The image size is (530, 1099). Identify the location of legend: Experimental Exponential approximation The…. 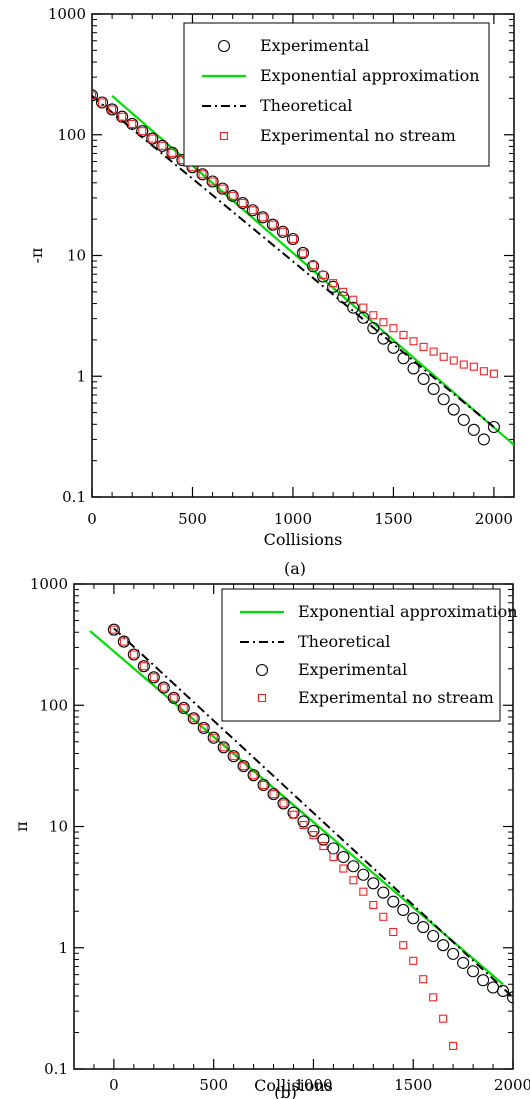
(336, 94).